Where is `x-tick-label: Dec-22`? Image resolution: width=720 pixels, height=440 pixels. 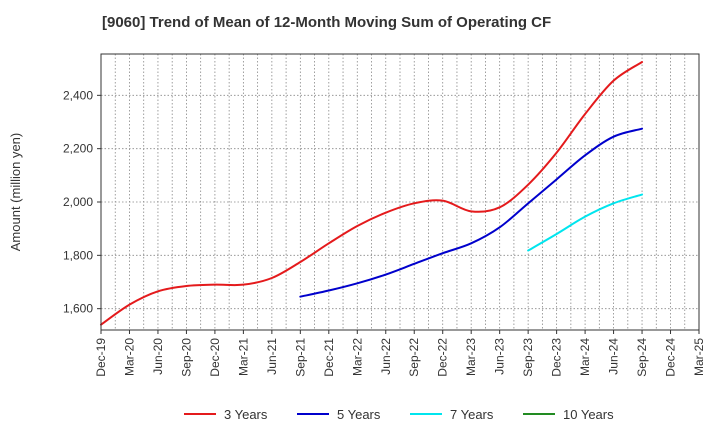
x-tick-label: Dec-22 is located at coordinates (443, 357).